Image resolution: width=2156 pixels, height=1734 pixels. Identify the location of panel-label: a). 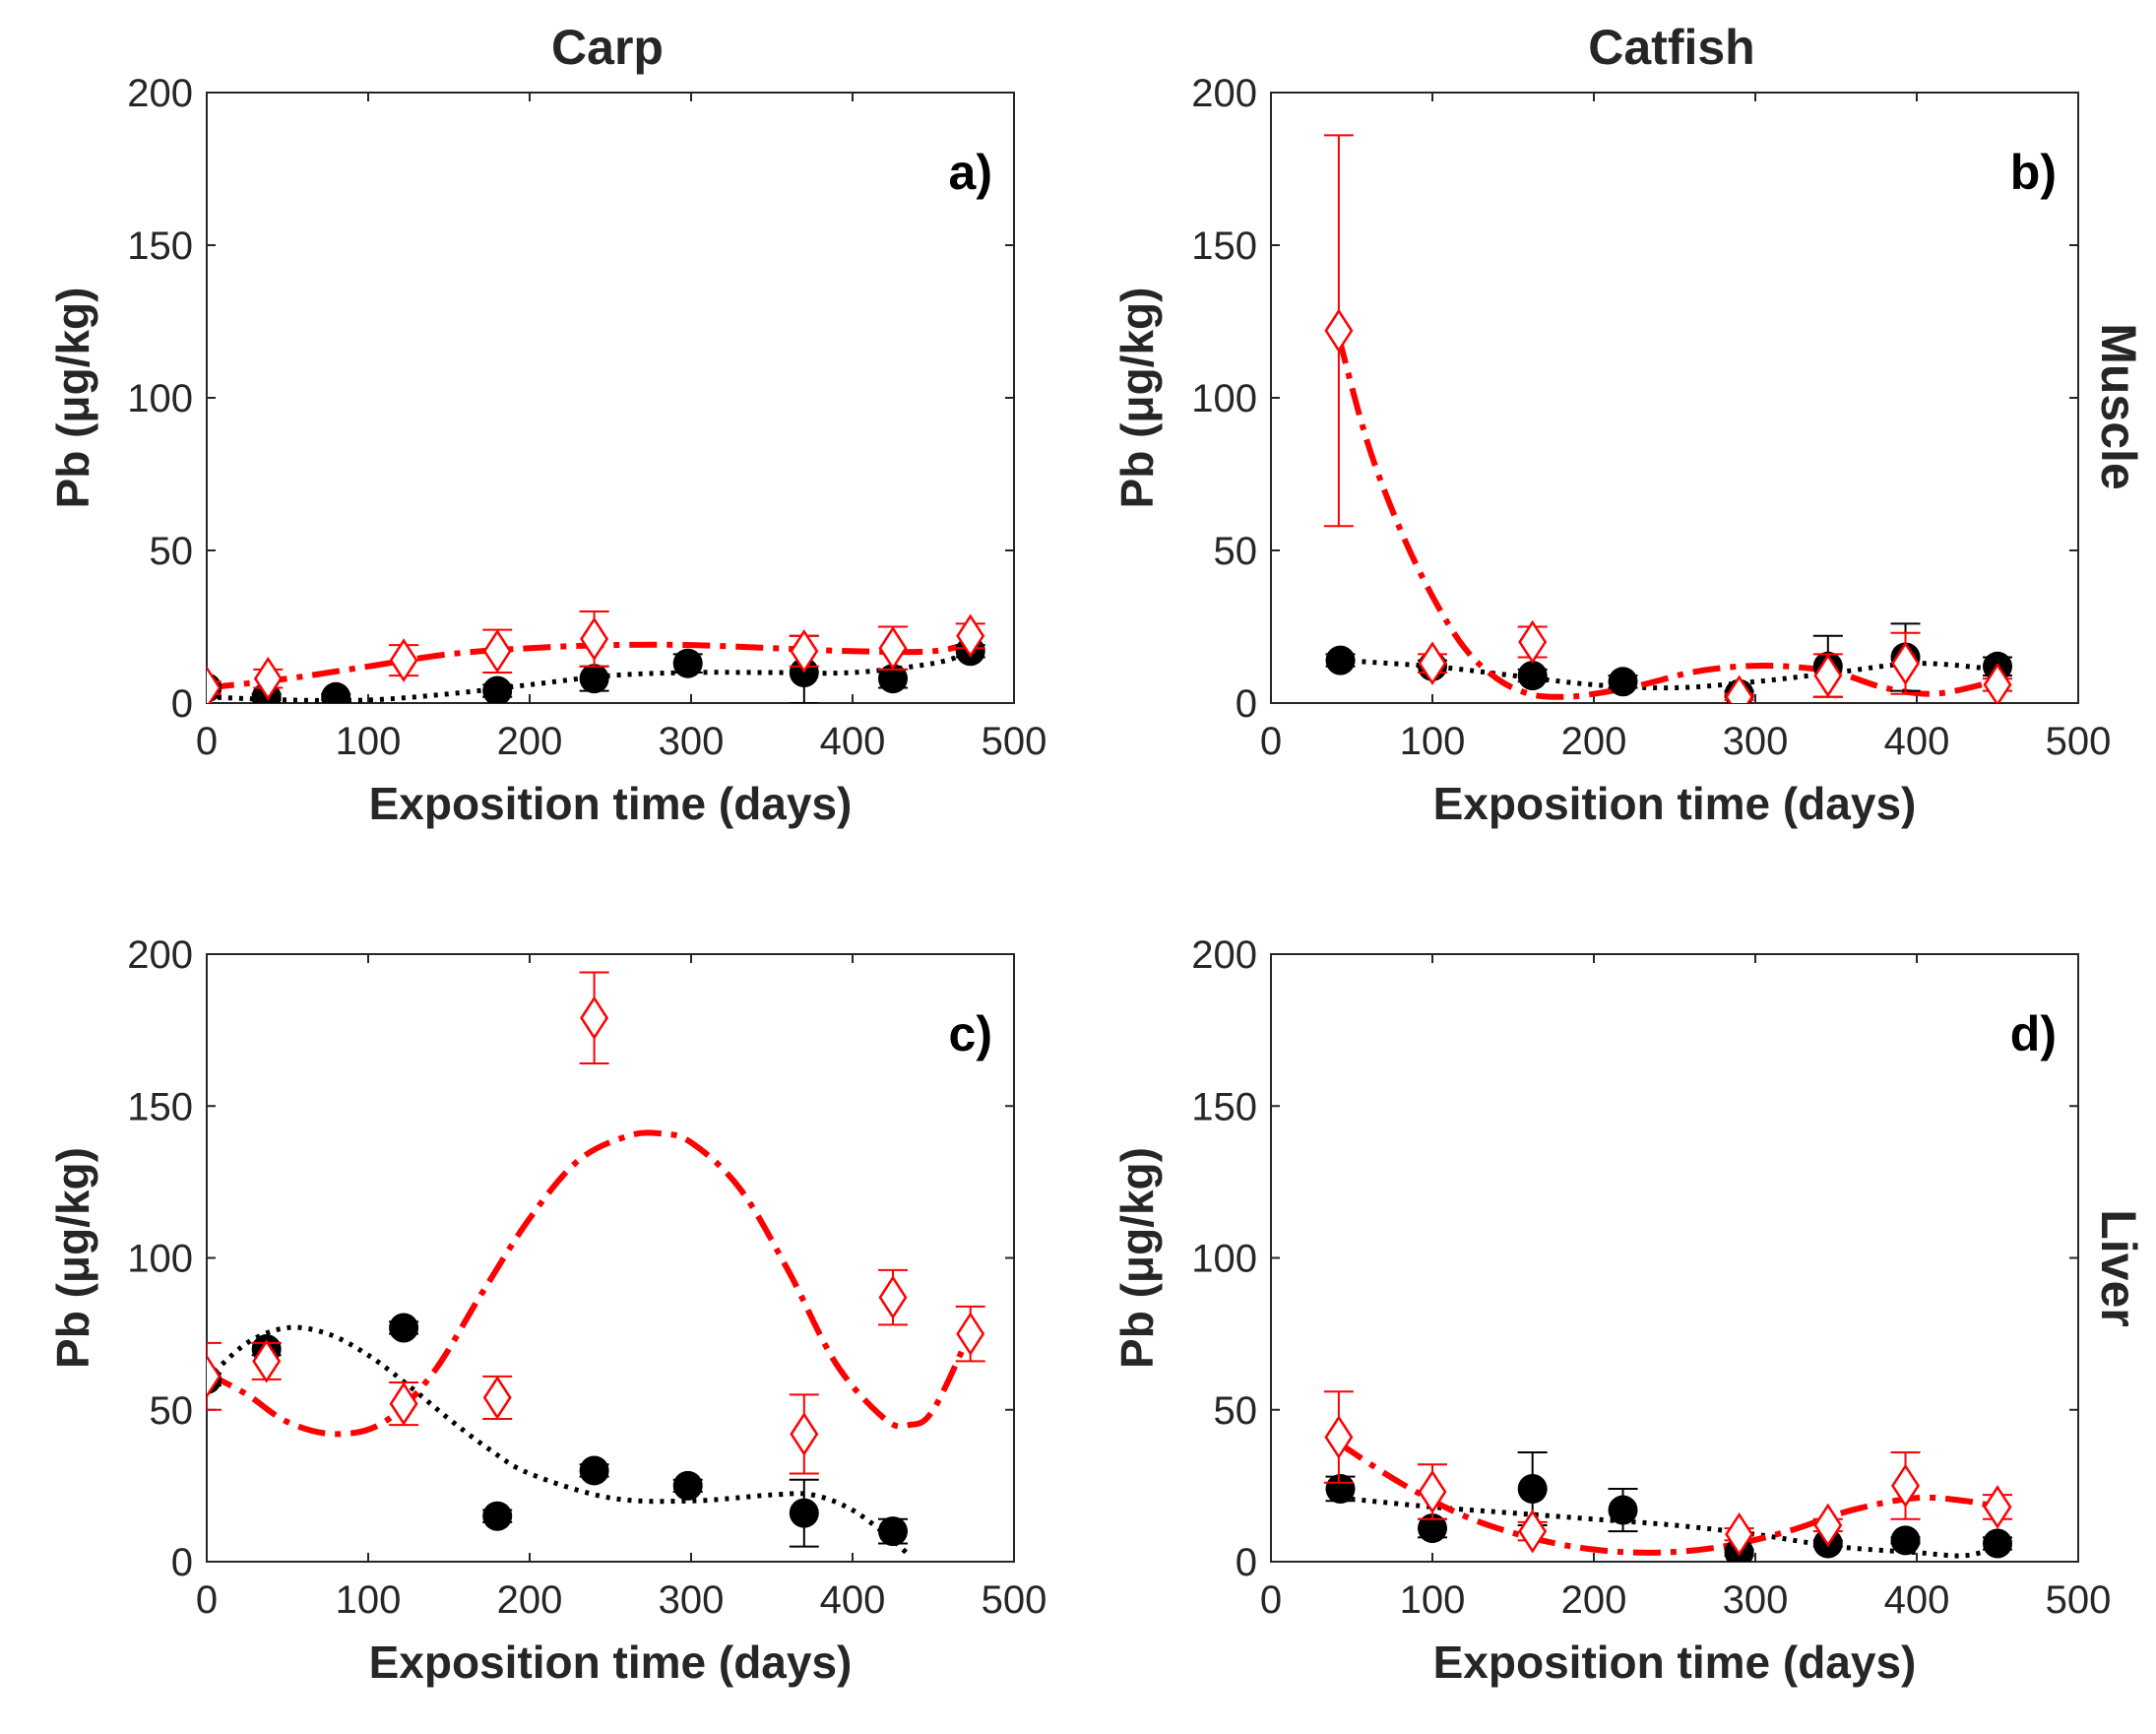
(971, 172).